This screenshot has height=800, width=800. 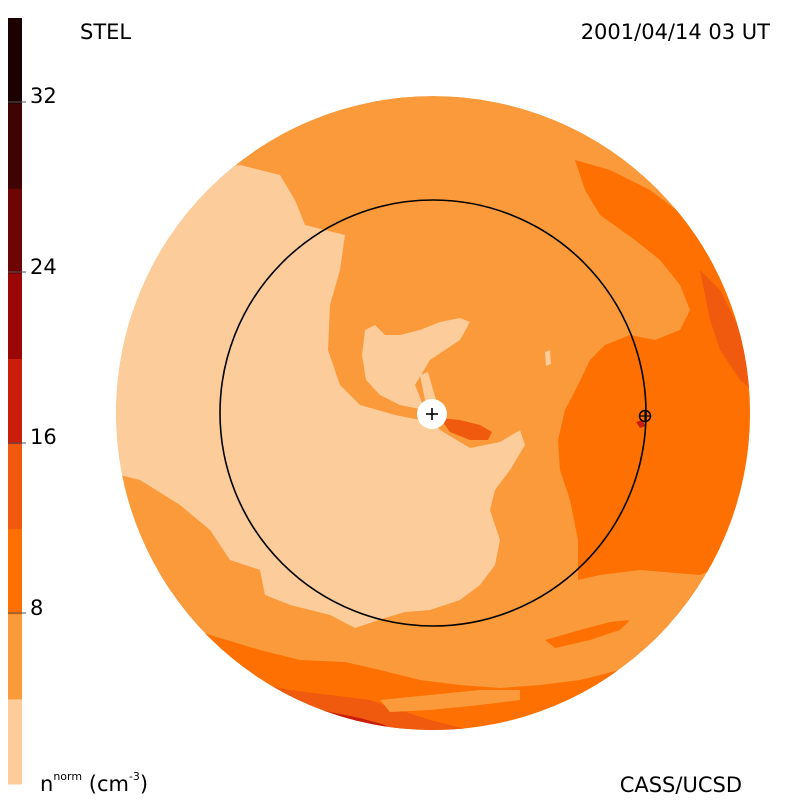 I want to click on colorbar-tick-label: 16, so click(x=43, y=437).